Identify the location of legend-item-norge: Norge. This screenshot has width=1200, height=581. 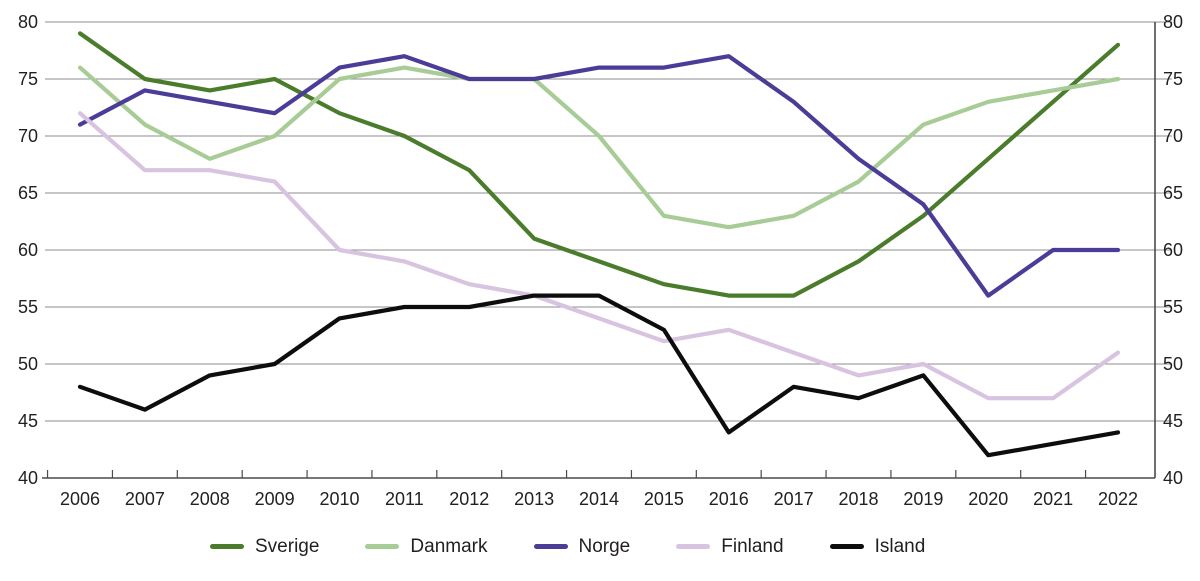
(582, 546).